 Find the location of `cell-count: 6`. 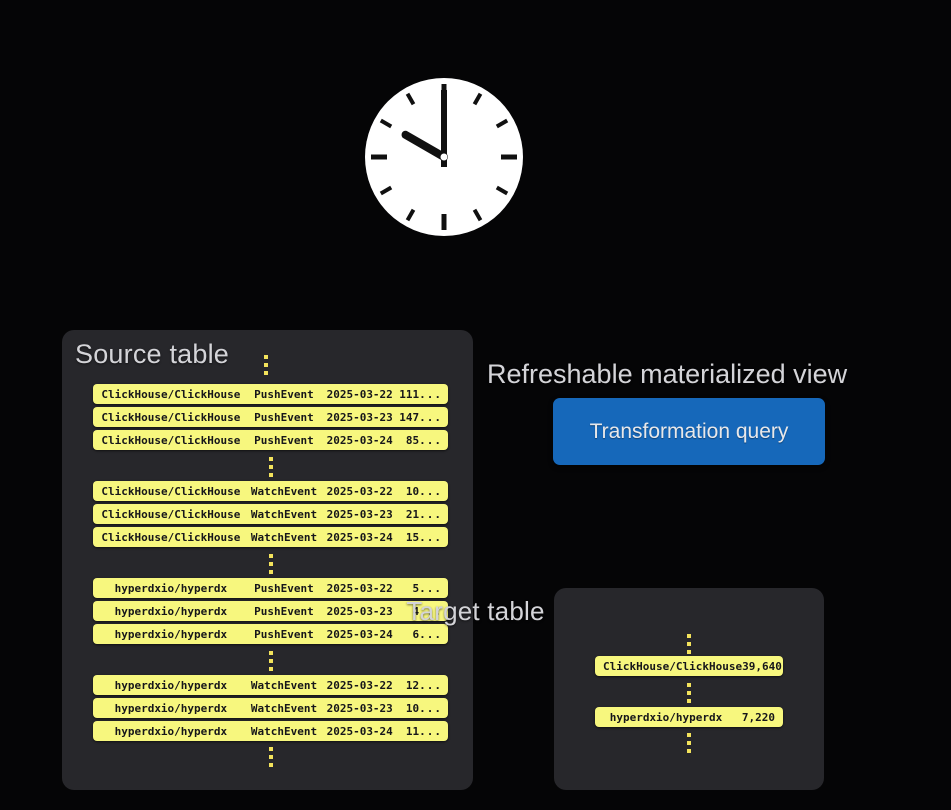

cell-count: 6 is located at coordinates (416, 634).